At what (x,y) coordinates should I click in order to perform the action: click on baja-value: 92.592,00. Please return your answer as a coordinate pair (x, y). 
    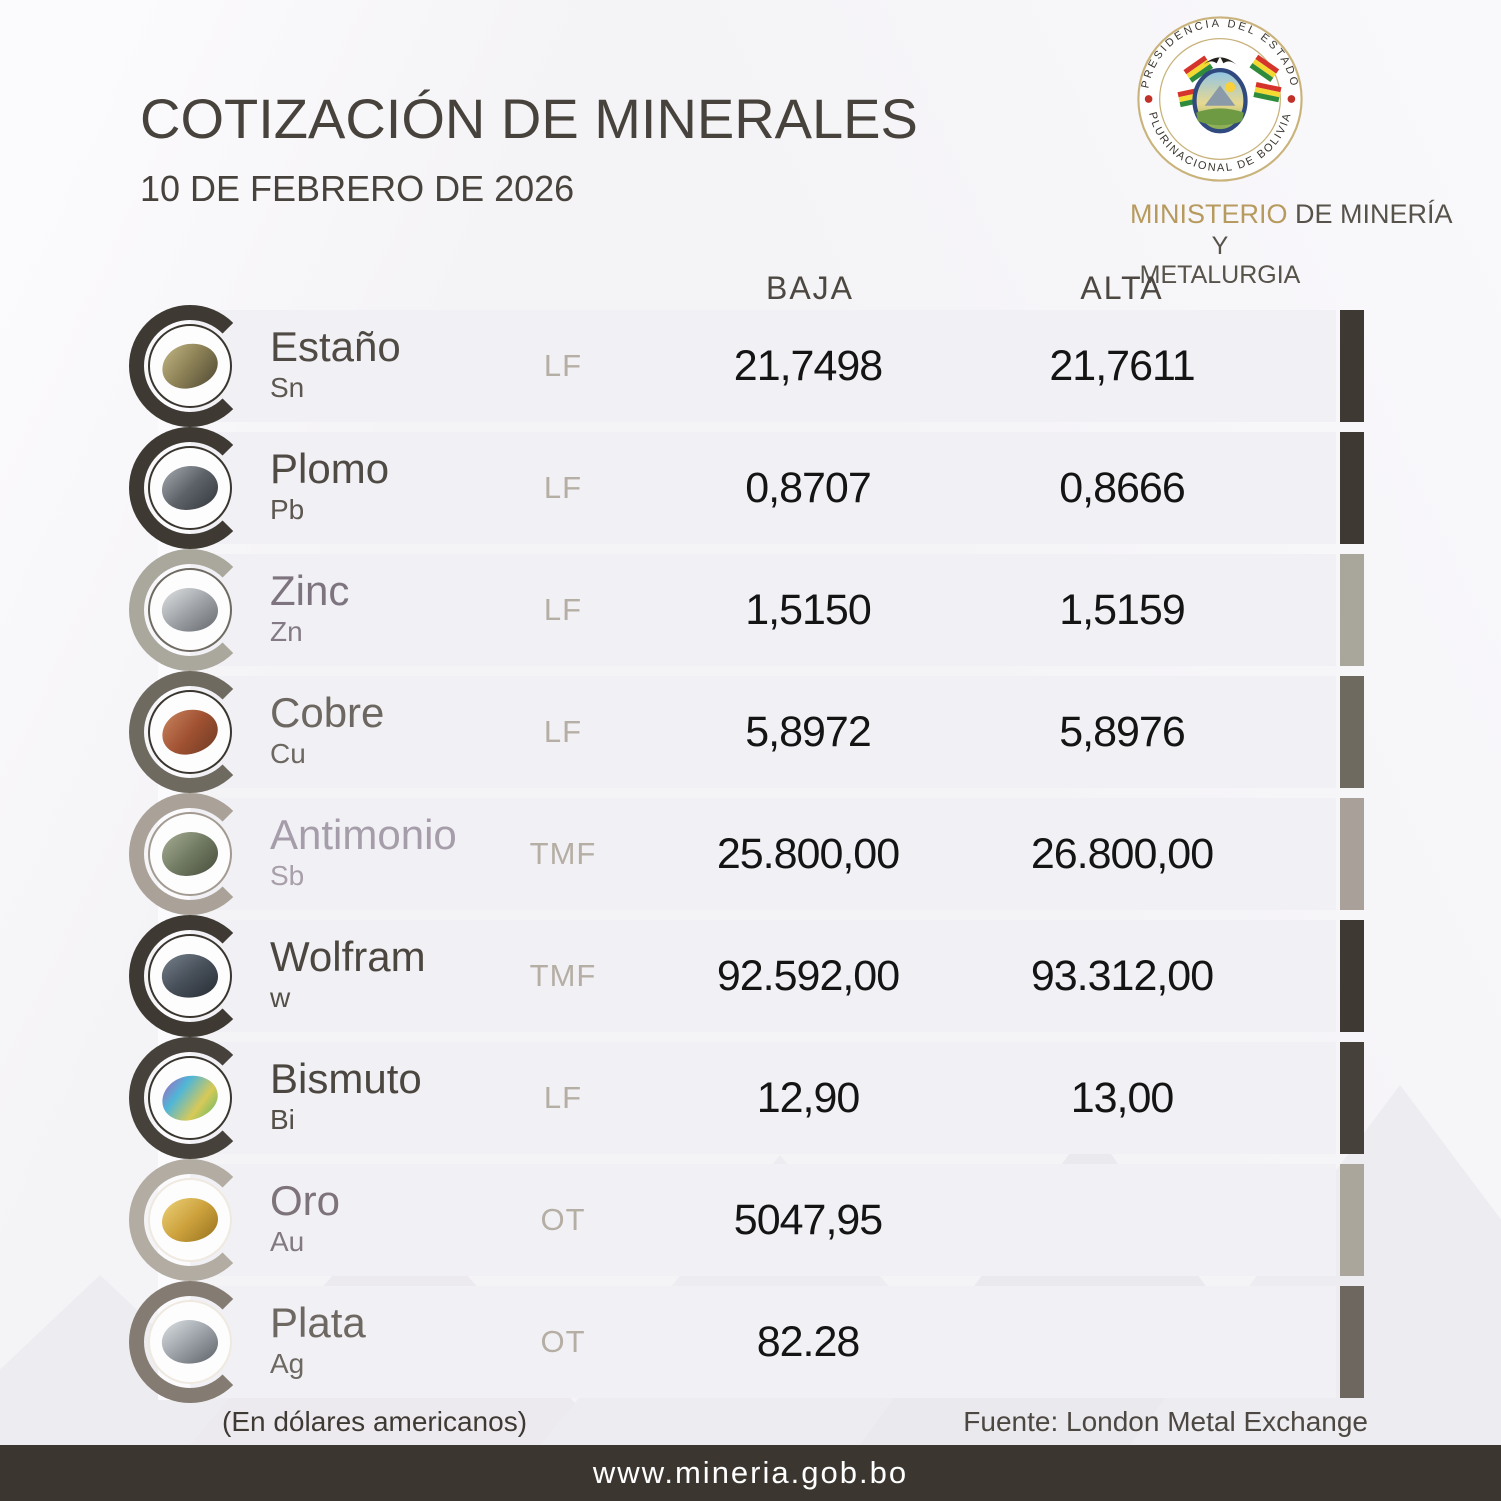
    Looking at the image, I should click on (808, 975).